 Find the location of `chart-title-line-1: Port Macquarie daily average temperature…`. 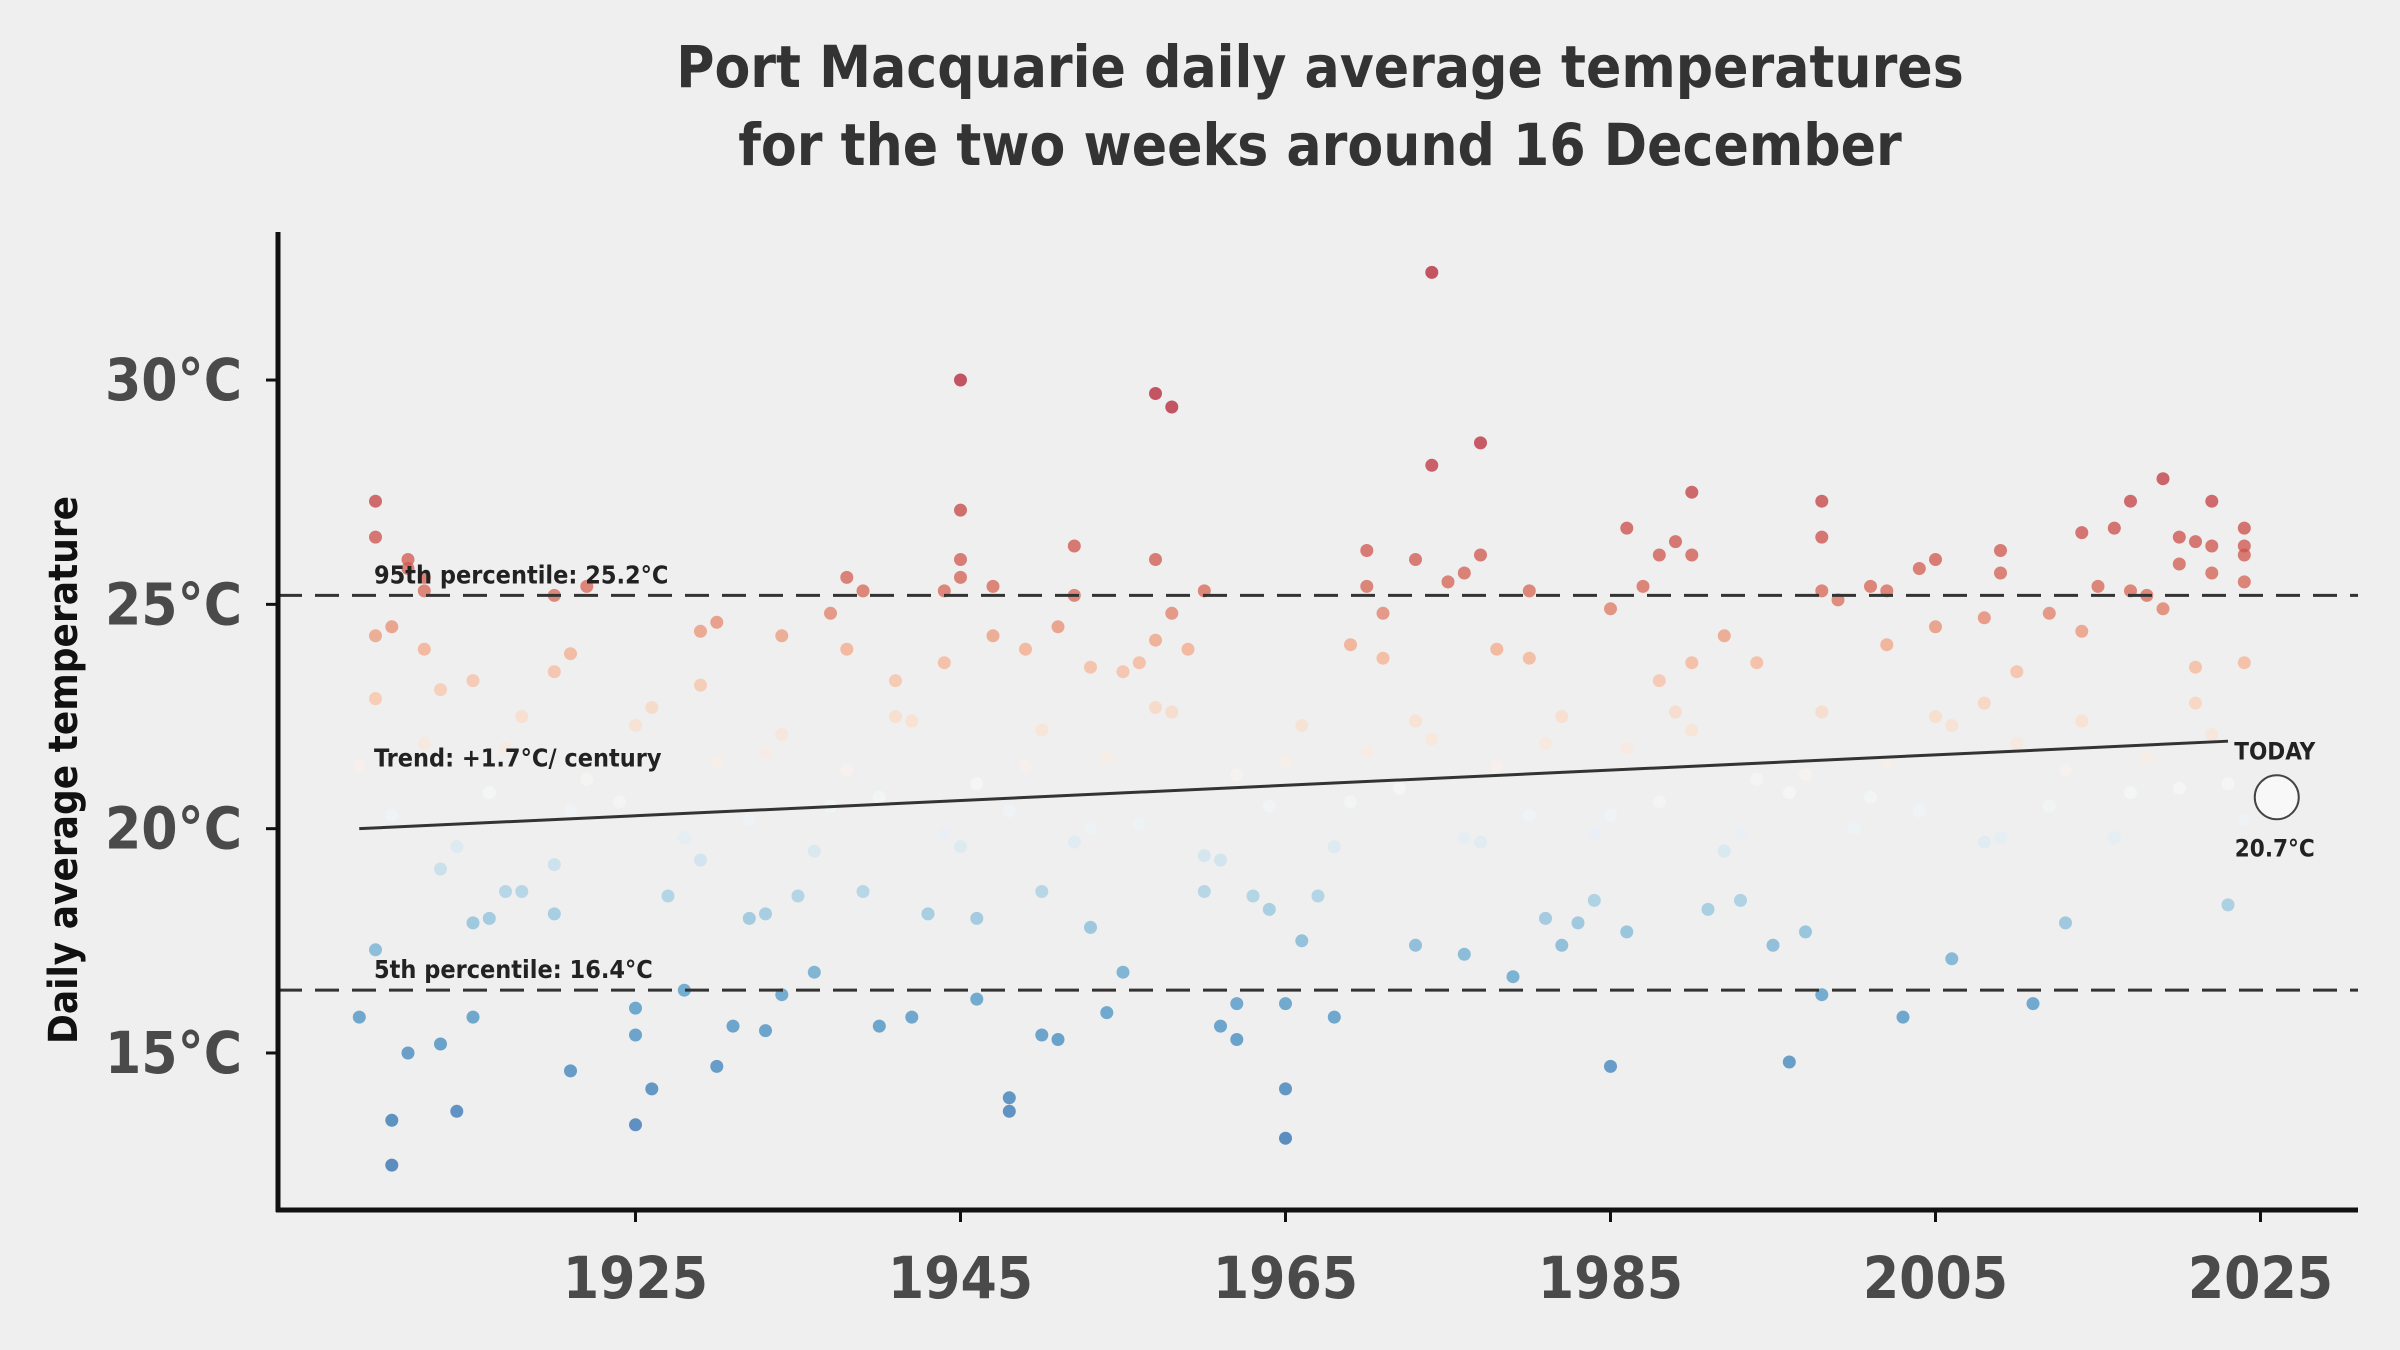

chart-title-line-1: Port Macquarie daily average temperature… is located at coordinates (1320, 67).